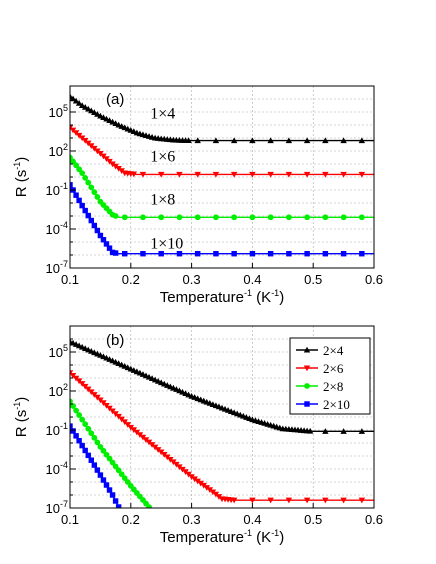 The image size is (436, 564). What do you see at coordinates (115, 99) in the screenshot?
I see `panel-label-a: (a)` at bounding box center [115, 99].